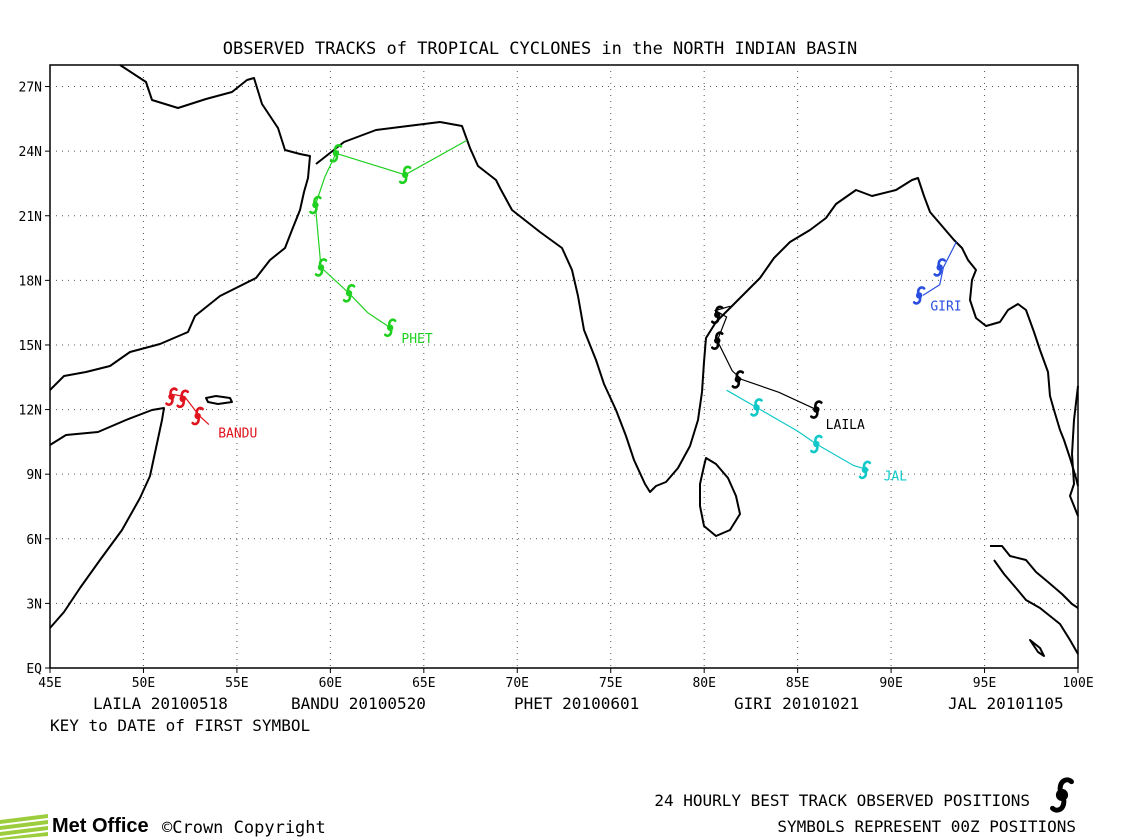  Describe the element at coordinates (797, 683) in the screenshot. I see `lon-tick-label: 85E` at that location.